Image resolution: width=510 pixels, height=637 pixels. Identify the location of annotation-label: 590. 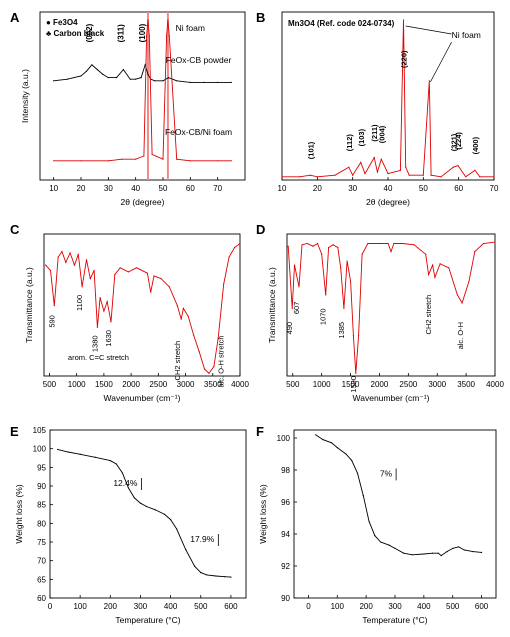
(51, 321).